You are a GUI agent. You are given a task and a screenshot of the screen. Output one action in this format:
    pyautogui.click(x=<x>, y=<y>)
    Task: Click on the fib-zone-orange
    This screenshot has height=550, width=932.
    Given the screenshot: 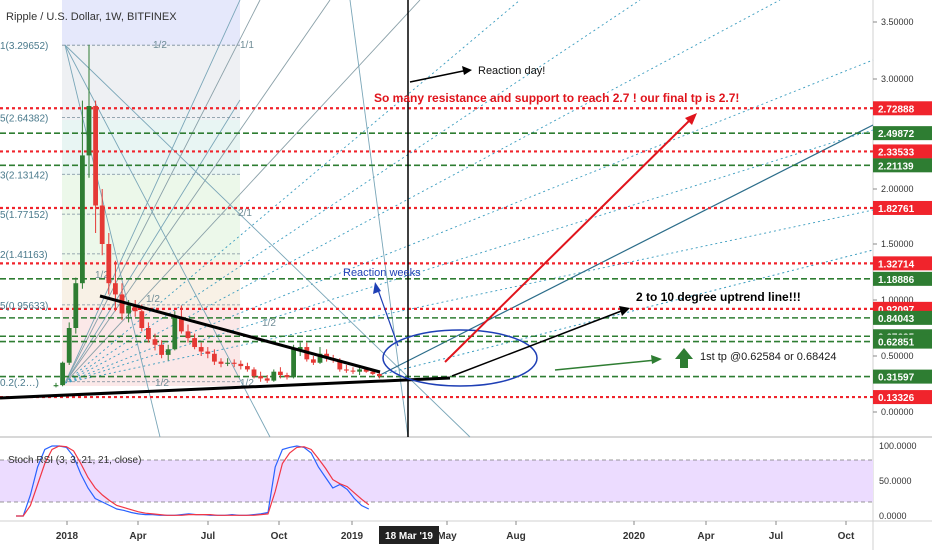 What is the action you would take?
    pyautogui.click(x=151, y=284)
    